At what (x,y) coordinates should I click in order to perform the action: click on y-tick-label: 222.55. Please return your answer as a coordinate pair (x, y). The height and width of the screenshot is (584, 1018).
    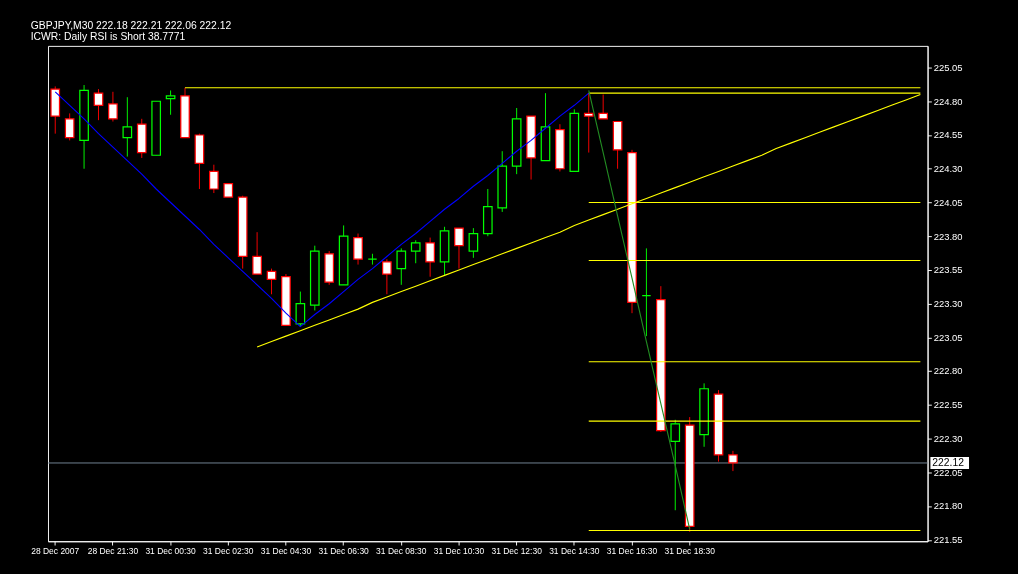
    Looking at the image, I should click on (948, 405).